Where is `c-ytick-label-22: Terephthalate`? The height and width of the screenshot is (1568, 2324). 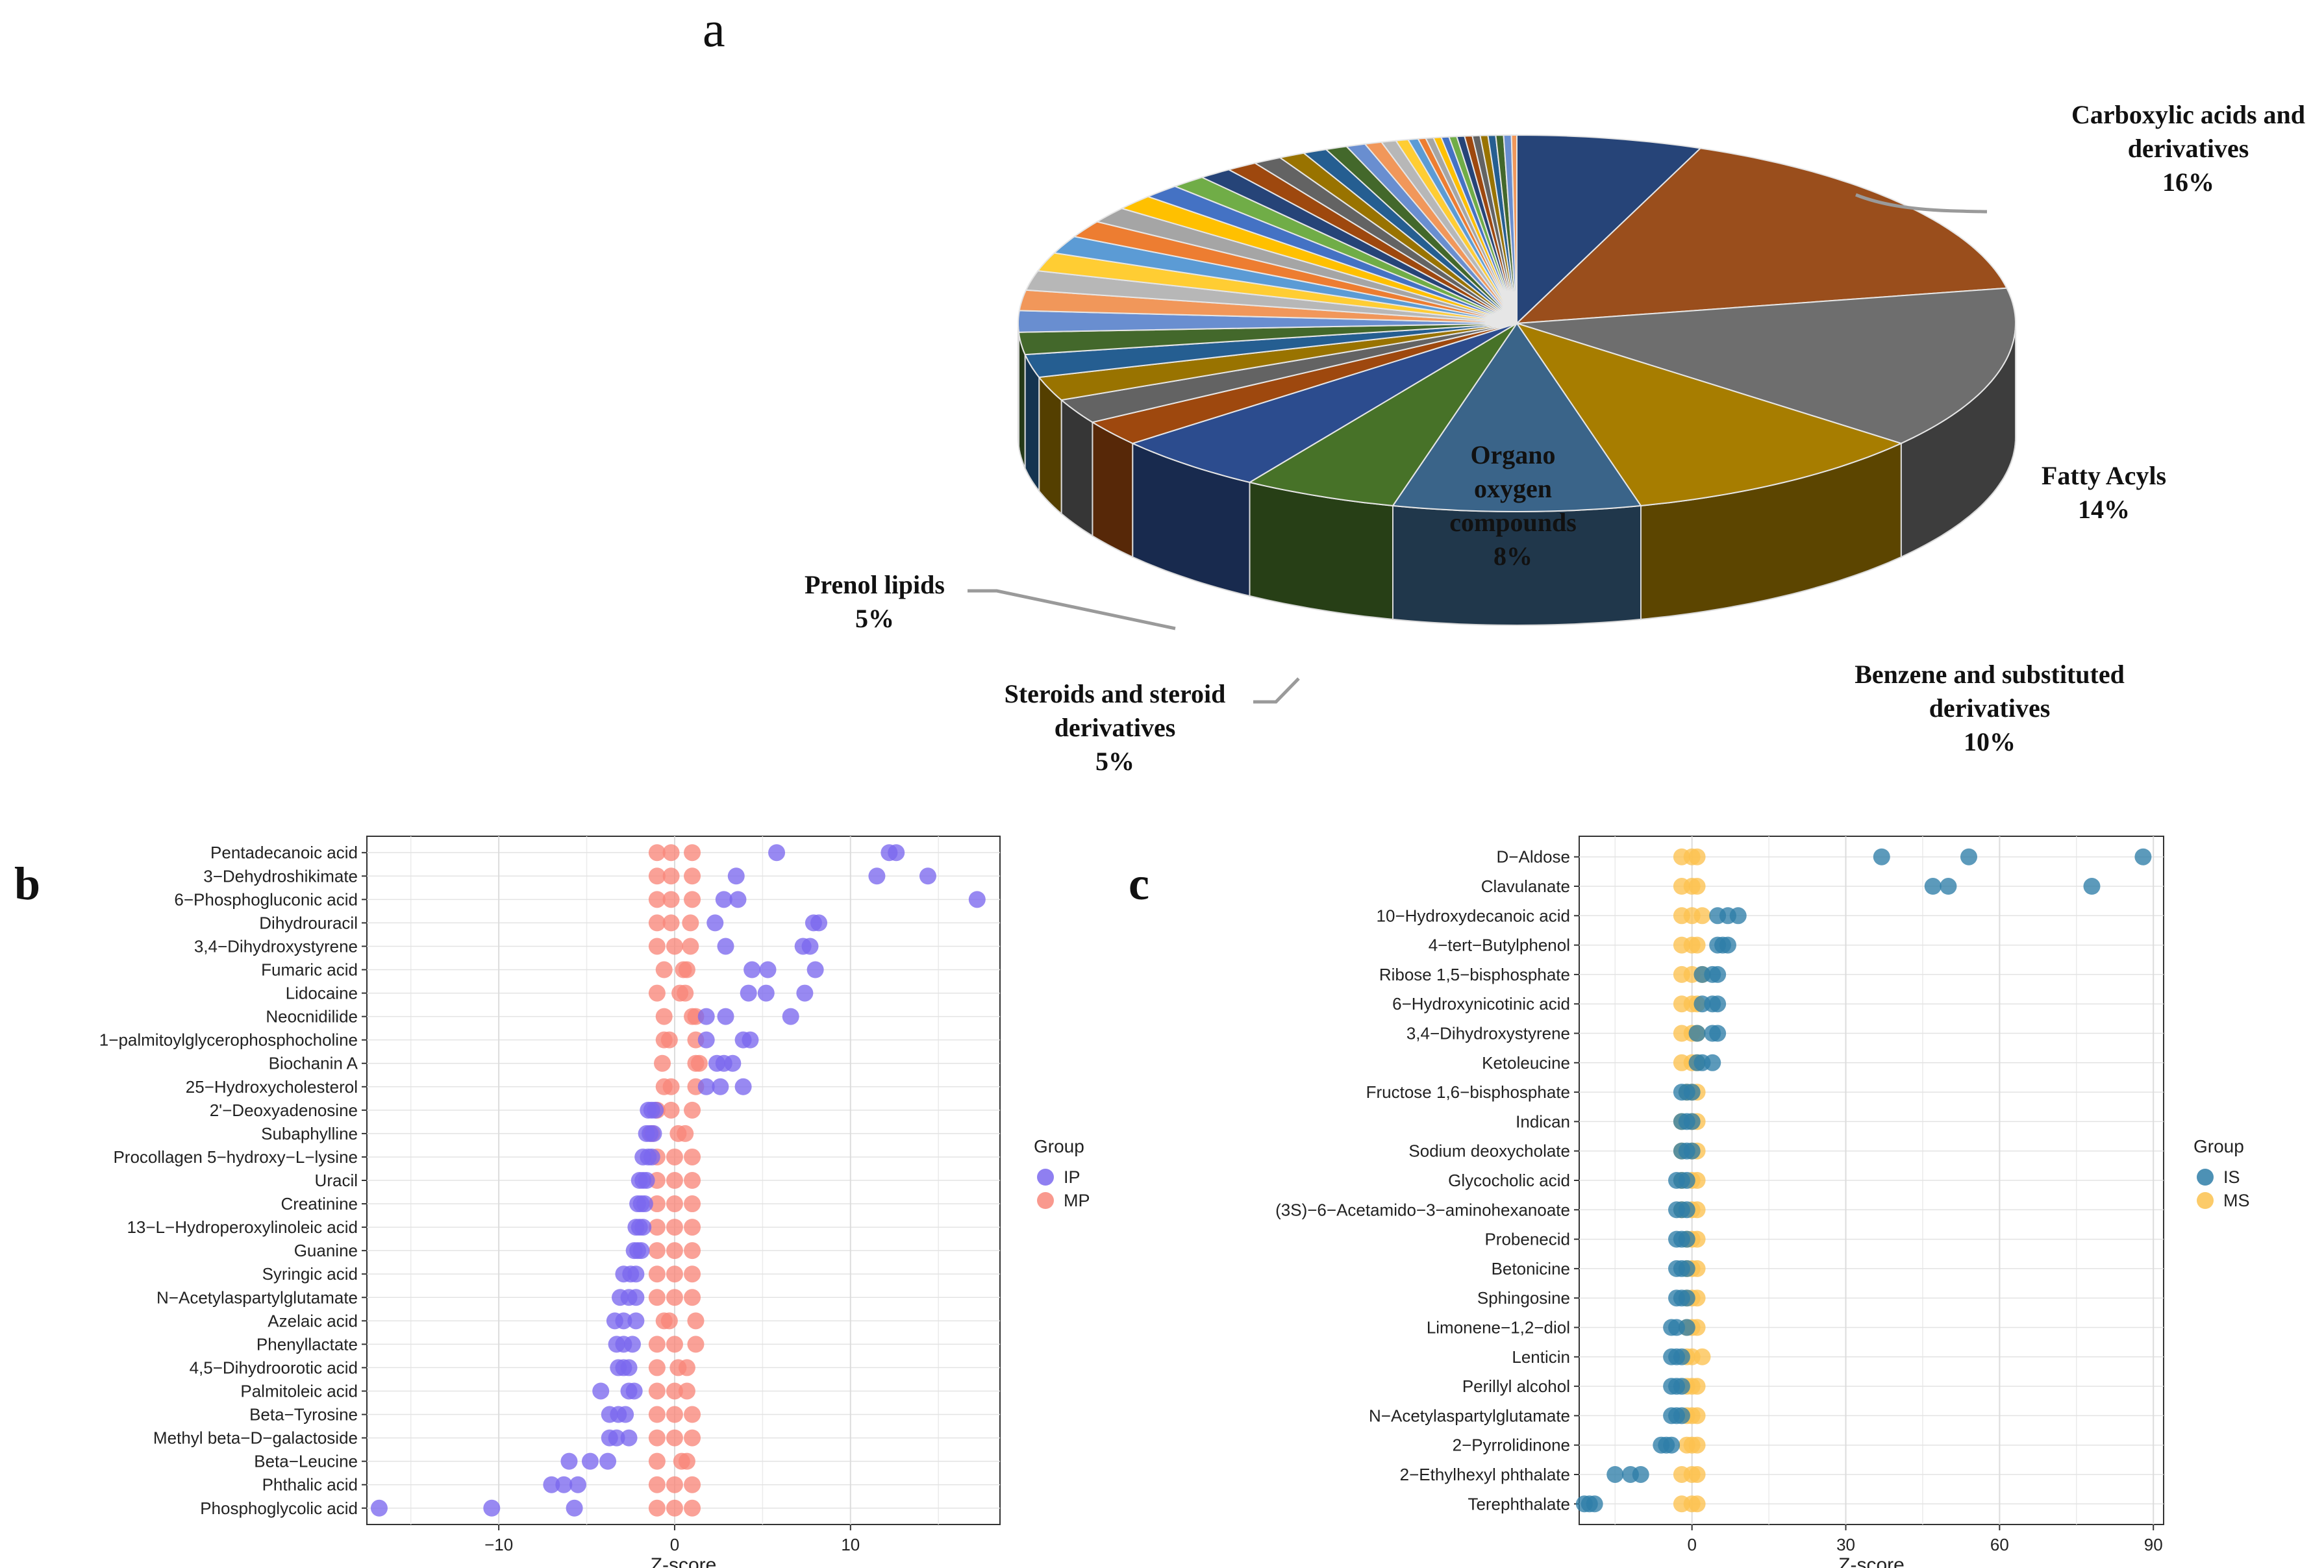
c-ytick-label-22: Terephthalate is located at coordinates (1519, 1503).